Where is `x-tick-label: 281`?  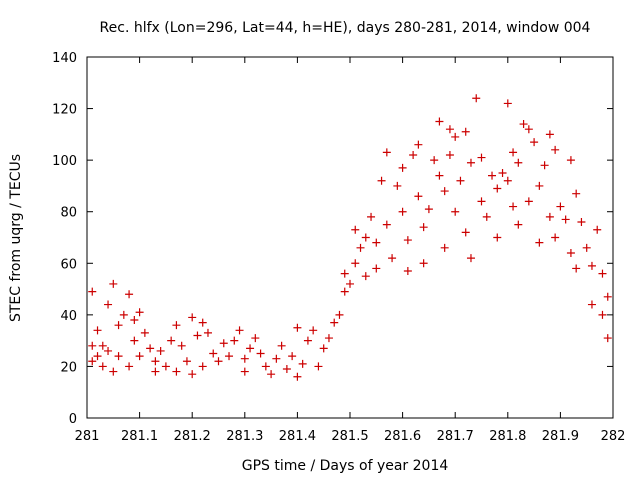
x-tick-label: 281 is located at coordinates (87, 436).